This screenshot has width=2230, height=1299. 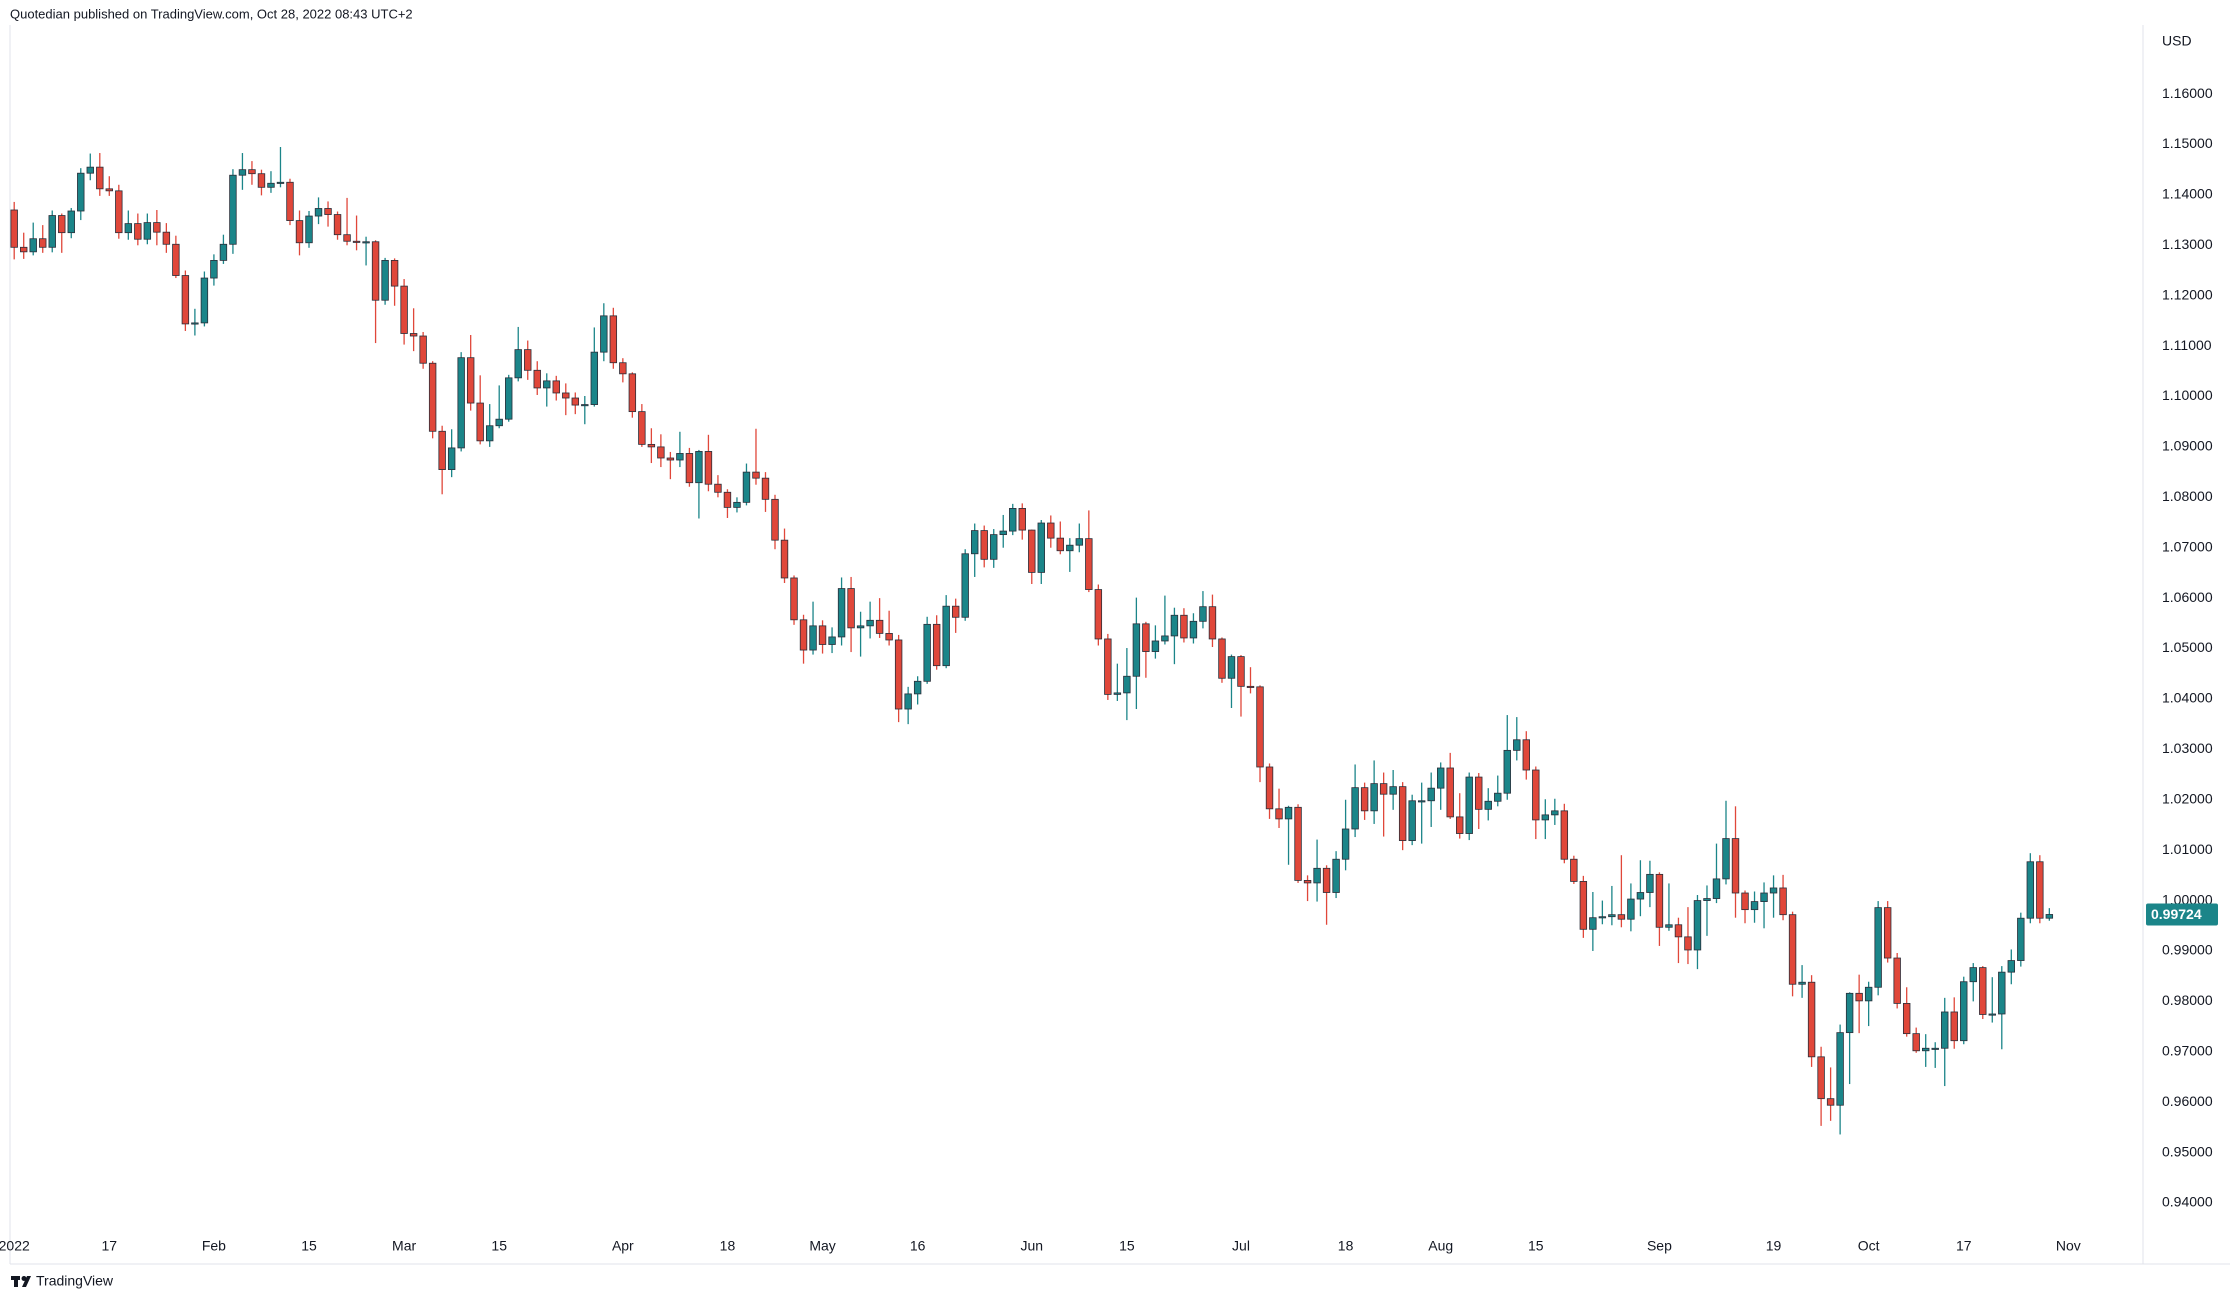 What do you see at coordinates (2187, 1202) in the screenshot?
I see `y-tick-label: 0.94000` at bounding box center [2187, 1202].